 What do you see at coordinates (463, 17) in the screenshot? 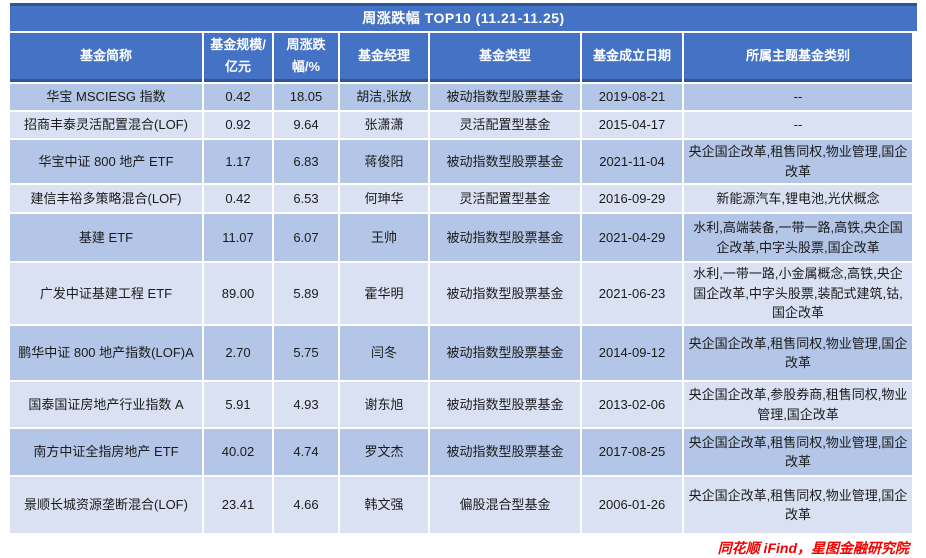
I see `table-title: 周涨跌幅 TOP10 (11.21-11.25)` at bounding box center [463, 17].